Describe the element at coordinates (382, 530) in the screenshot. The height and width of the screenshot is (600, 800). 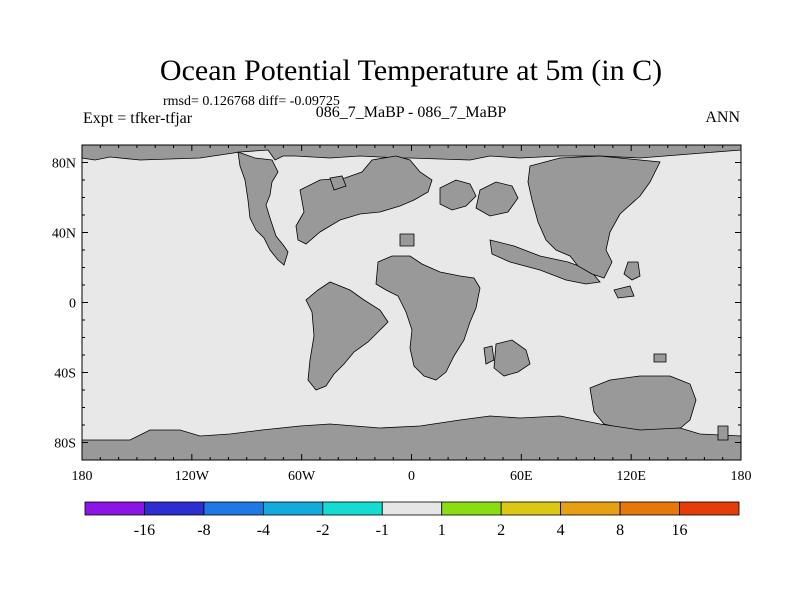
I see `colorbar-label: -1` at that location.